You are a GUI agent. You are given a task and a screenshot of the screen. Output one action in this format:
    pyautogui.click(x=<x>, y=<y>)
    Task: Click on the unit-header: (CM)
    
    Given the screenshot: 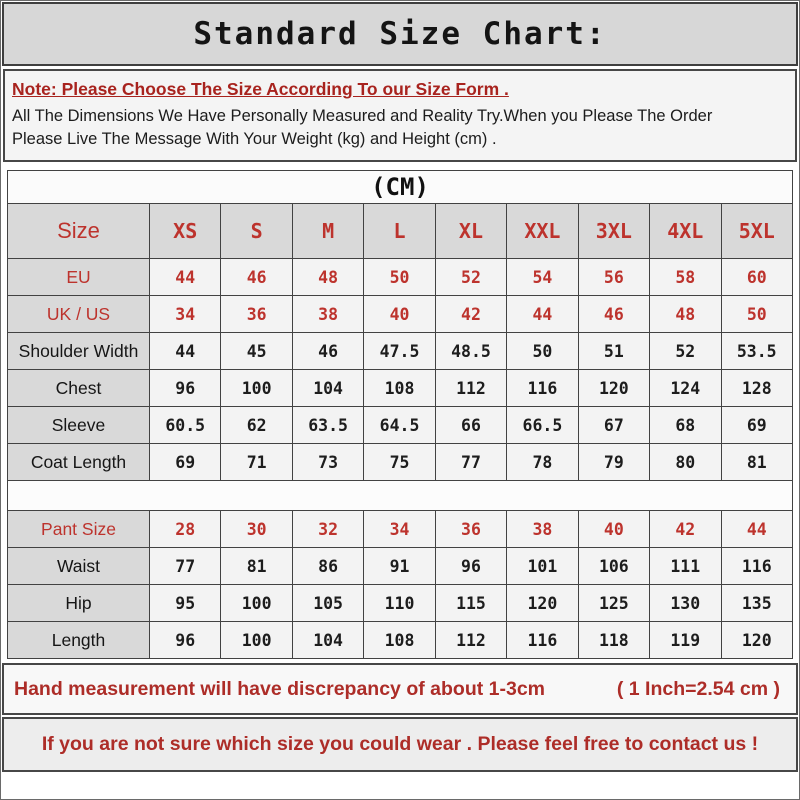 What is the action you would take?
    pyautogui.click(x=400, y=187)
    